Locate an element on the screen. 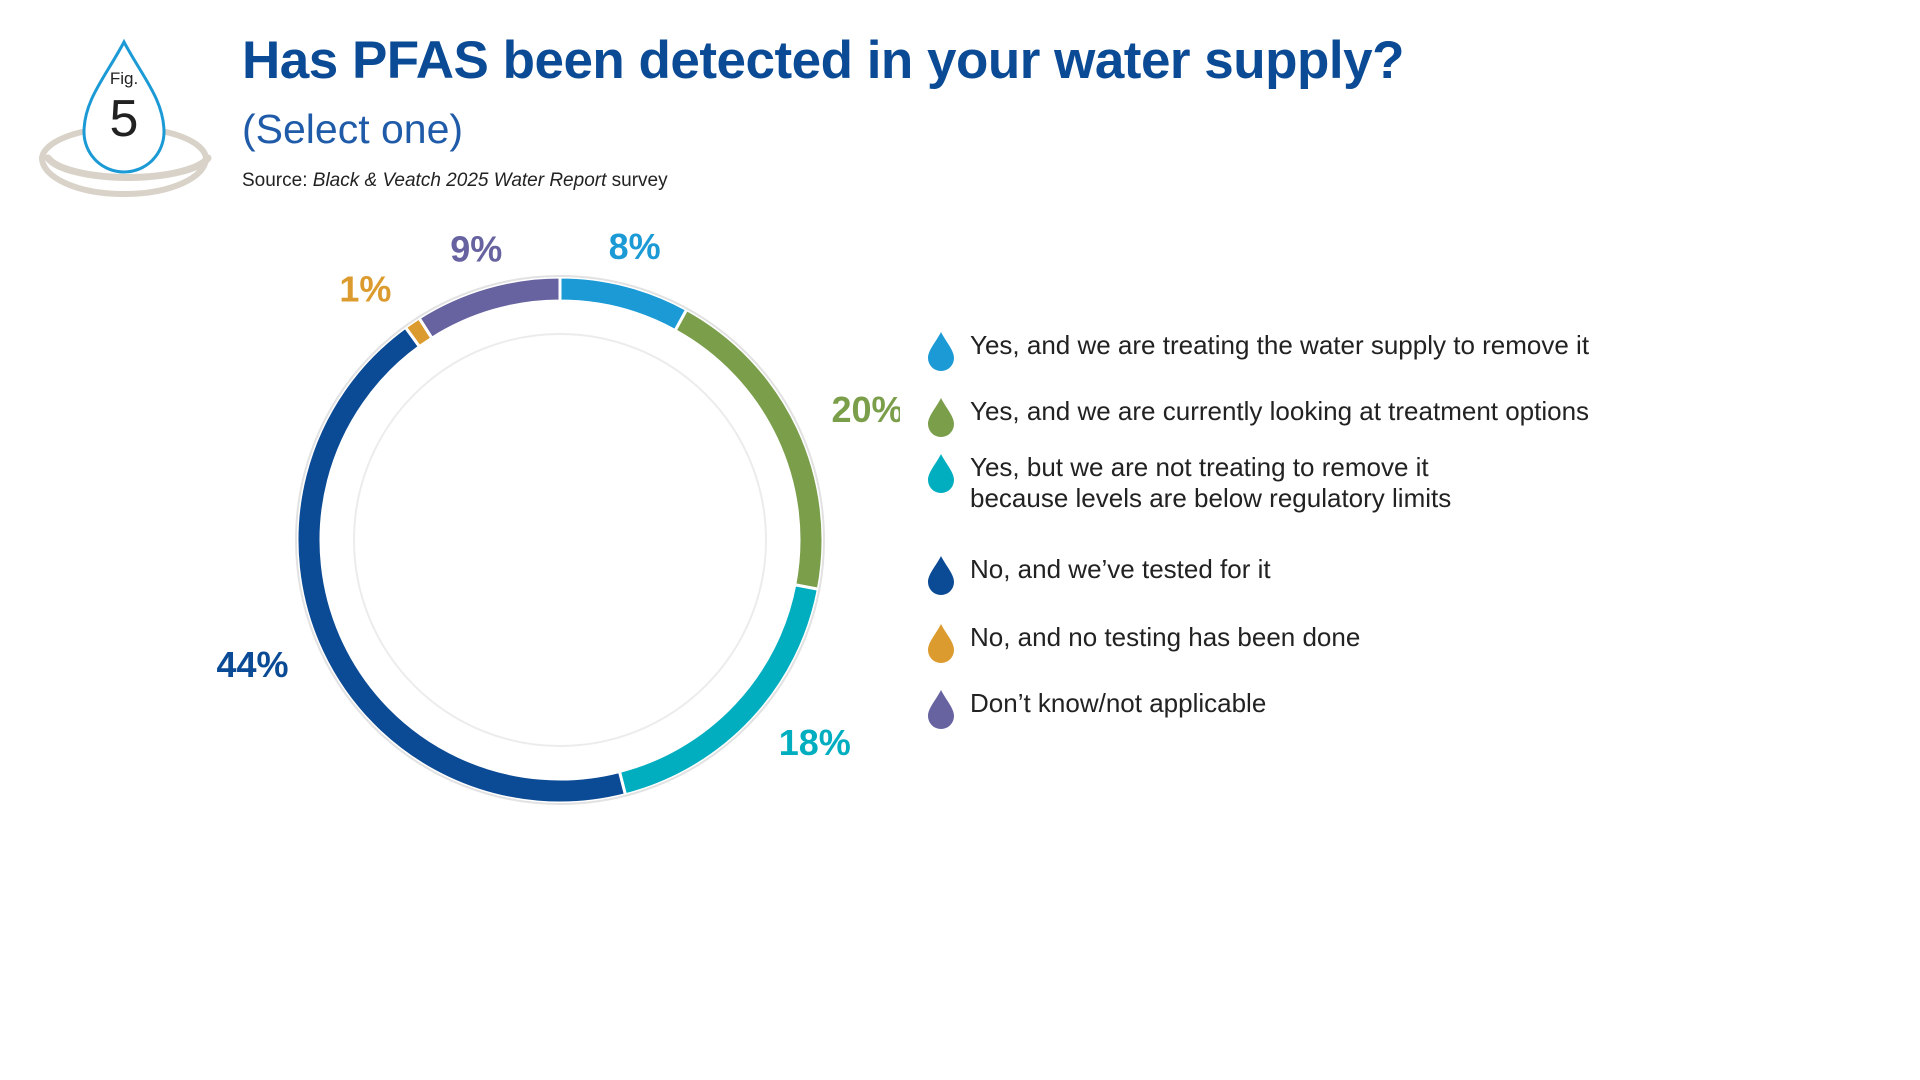 The width and height of the screenshot is (1920, 1080). fig-label: Fig. is located at coordinates (124, 78).